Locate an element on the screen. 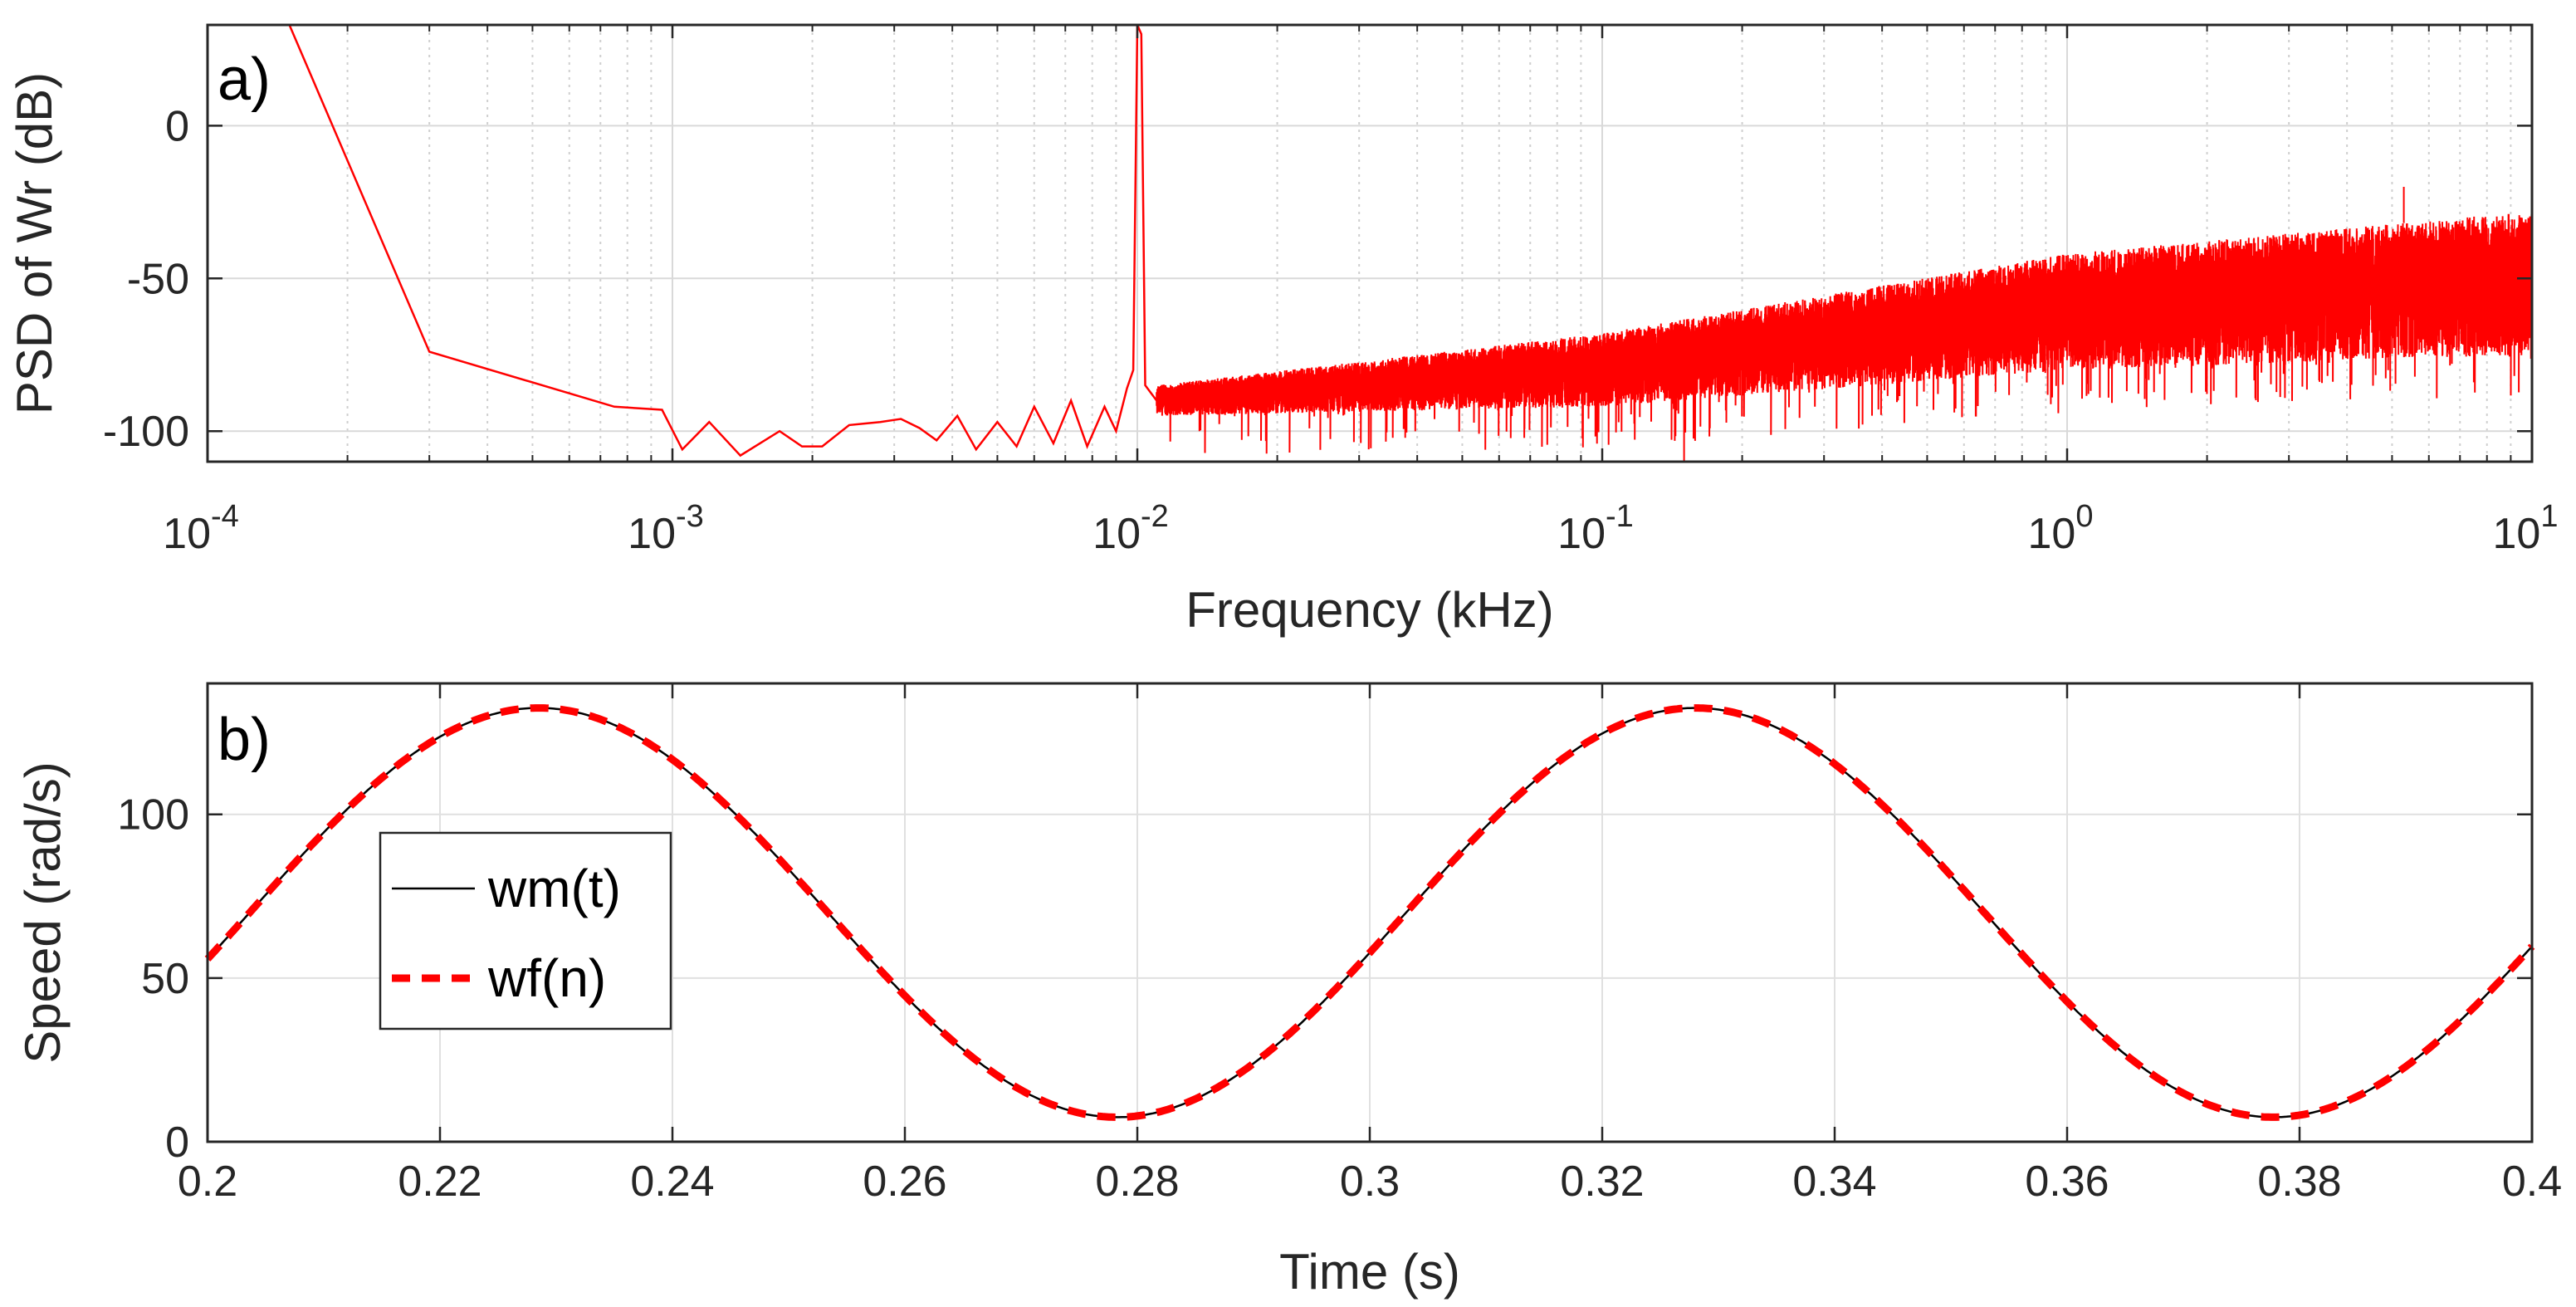  legend-box is located at coordinates (525, 930).